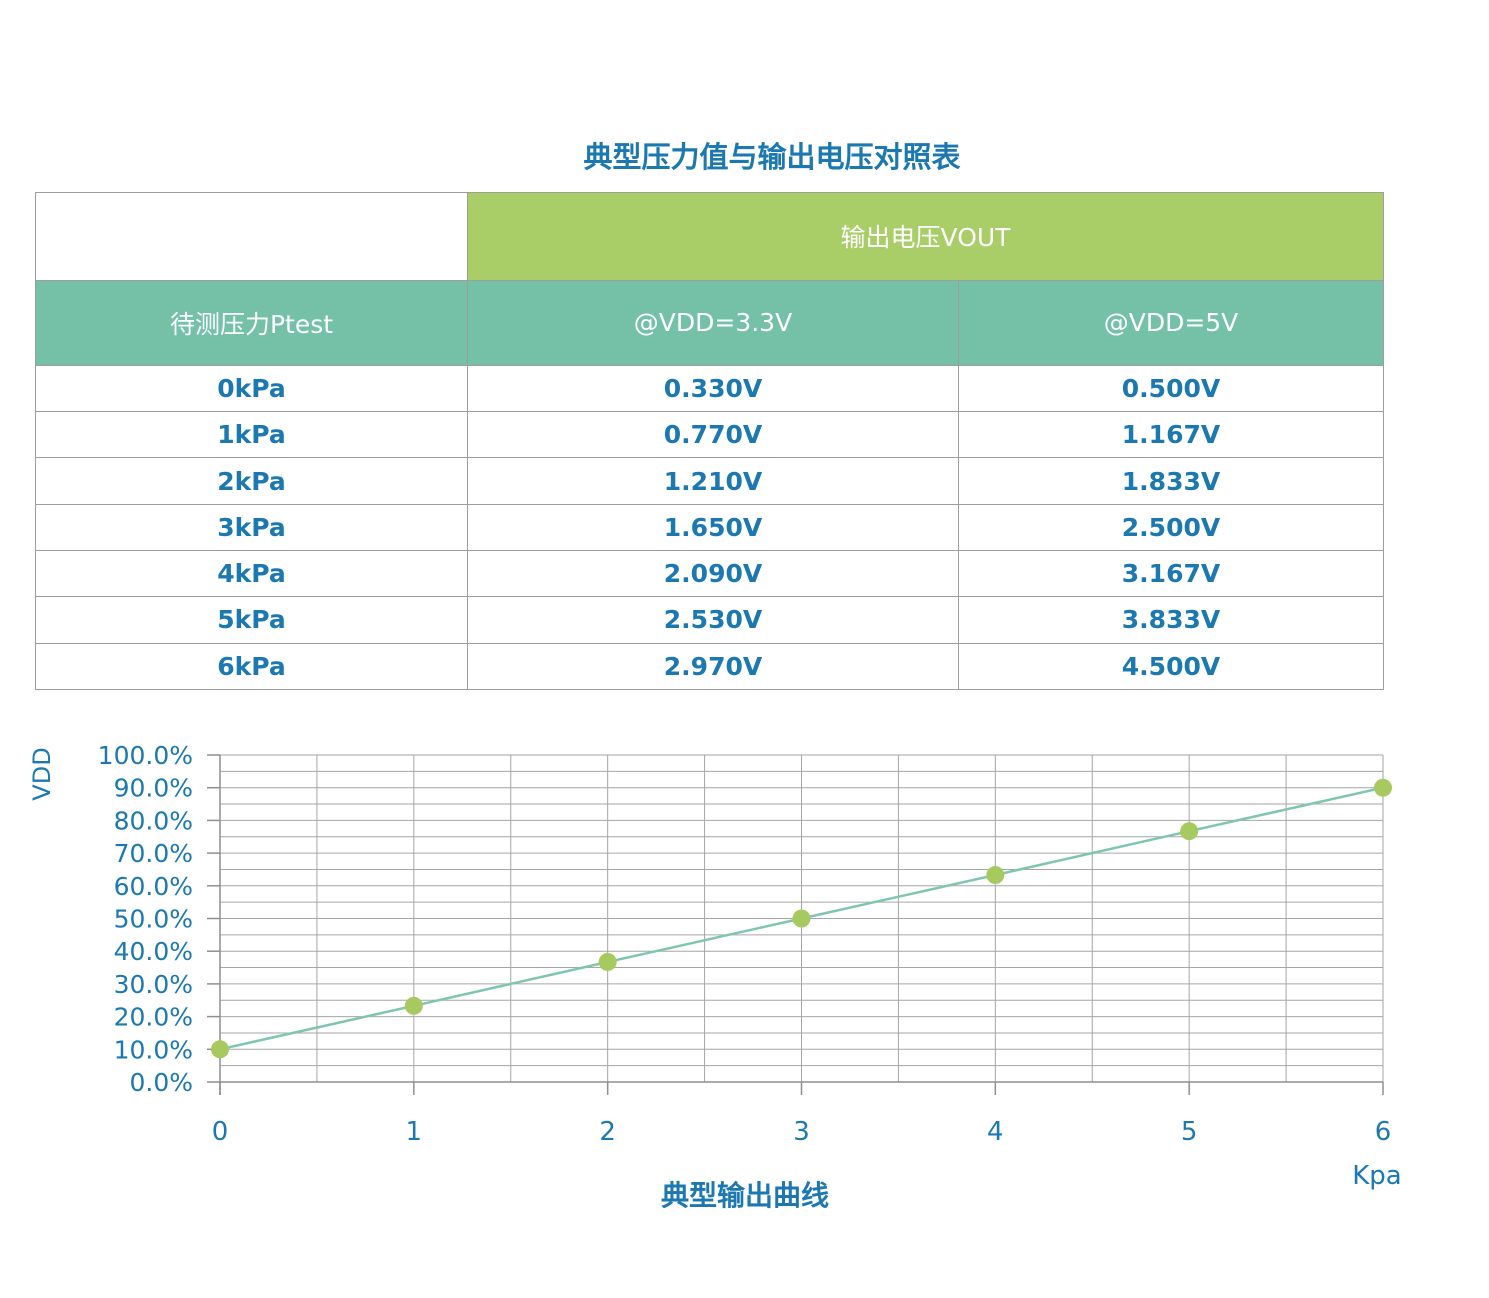 The image size is (1489, 1298). Describe the element at coordinates (153, 853) in the screenshot. I see `y-tick-label: 70.0%` at that location.